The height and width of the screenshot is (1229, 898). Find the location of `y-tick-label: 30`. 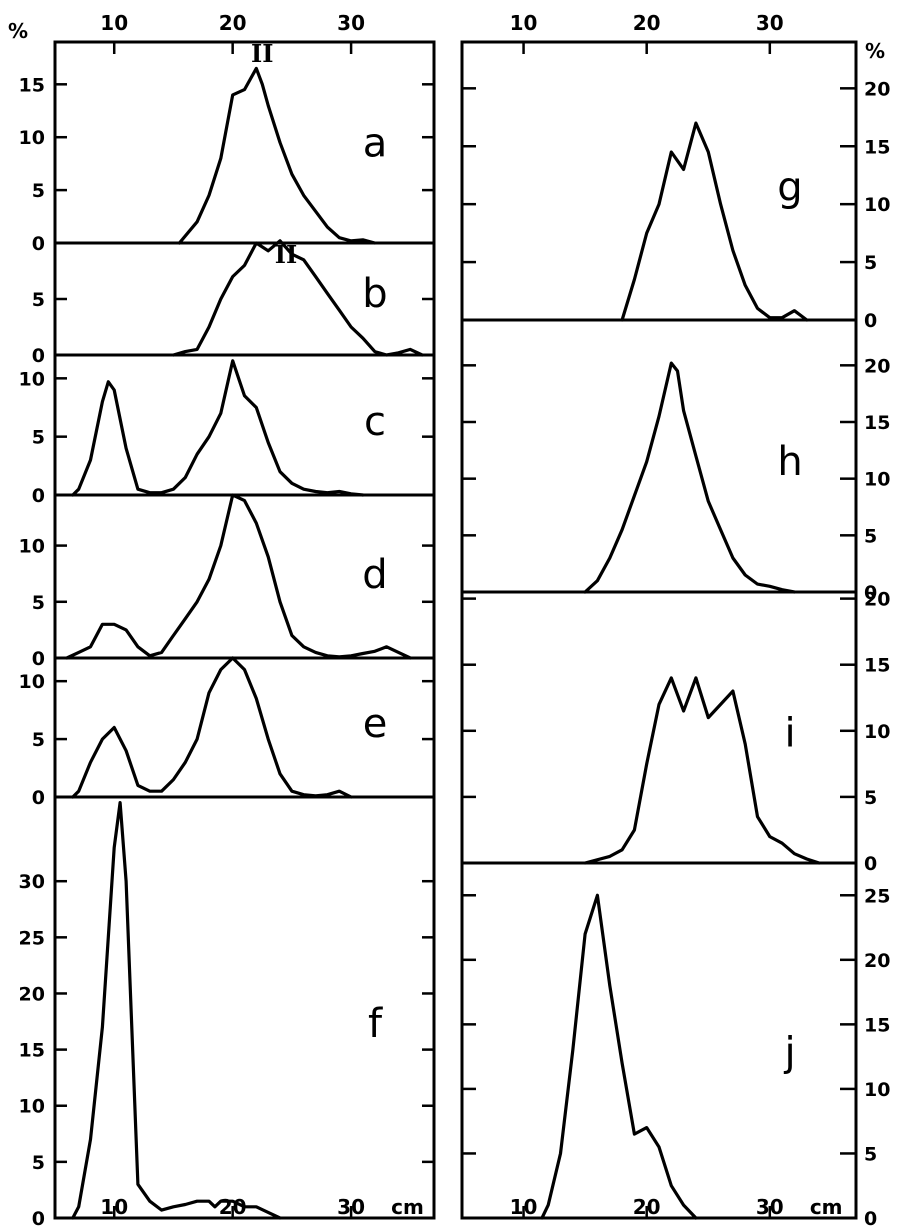

y-tick-label: 30 is located at coordinates (32, 882).